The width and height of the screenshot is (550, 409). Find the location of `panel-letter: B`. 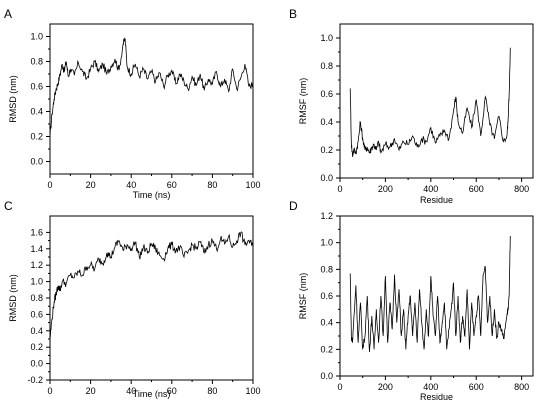

panel-letter: B is located at coordinates (293, 14).